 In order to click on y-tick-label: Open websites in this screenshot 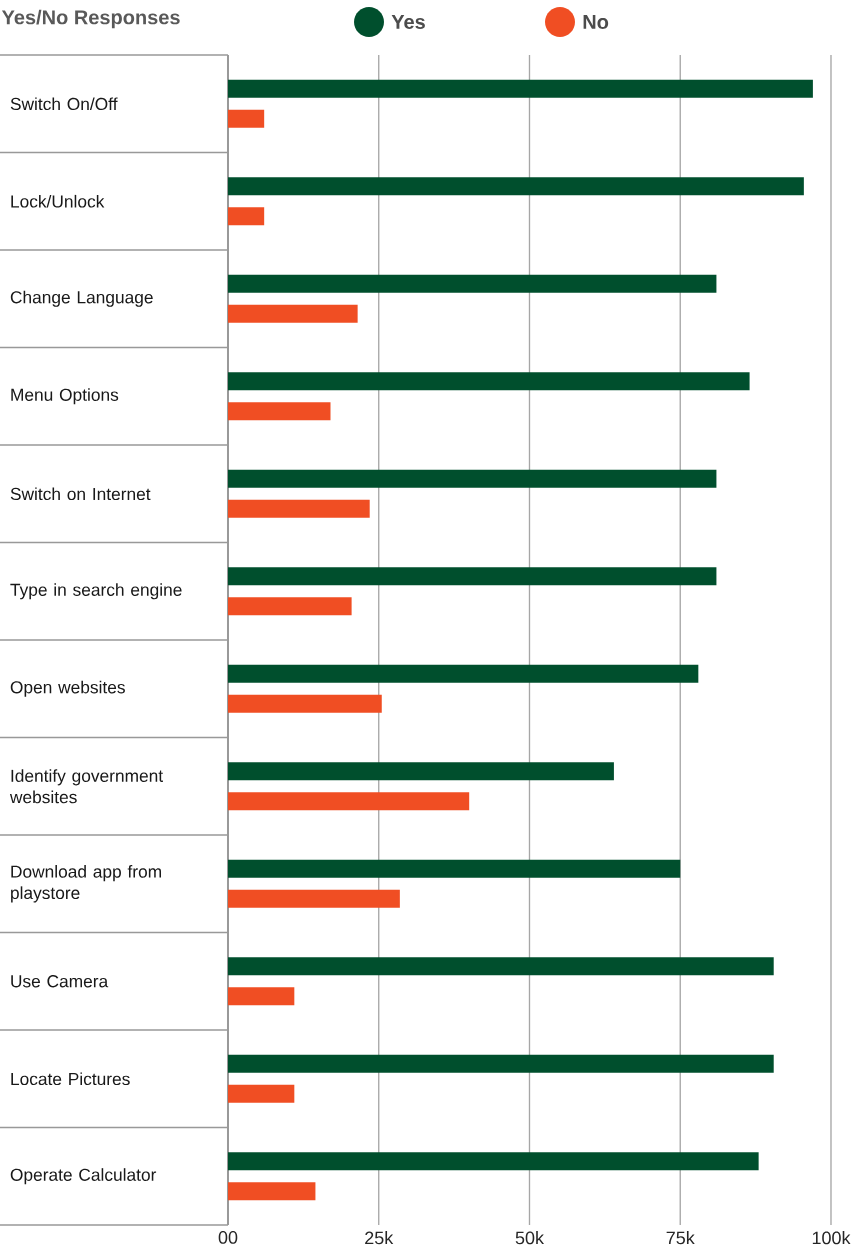, I will do `click(67, 688)`.